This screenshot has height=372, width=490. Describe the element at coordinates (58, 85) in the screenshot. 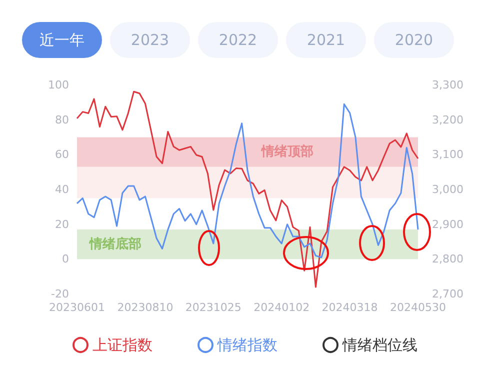

I see `y-tick-label: 100` at that location.